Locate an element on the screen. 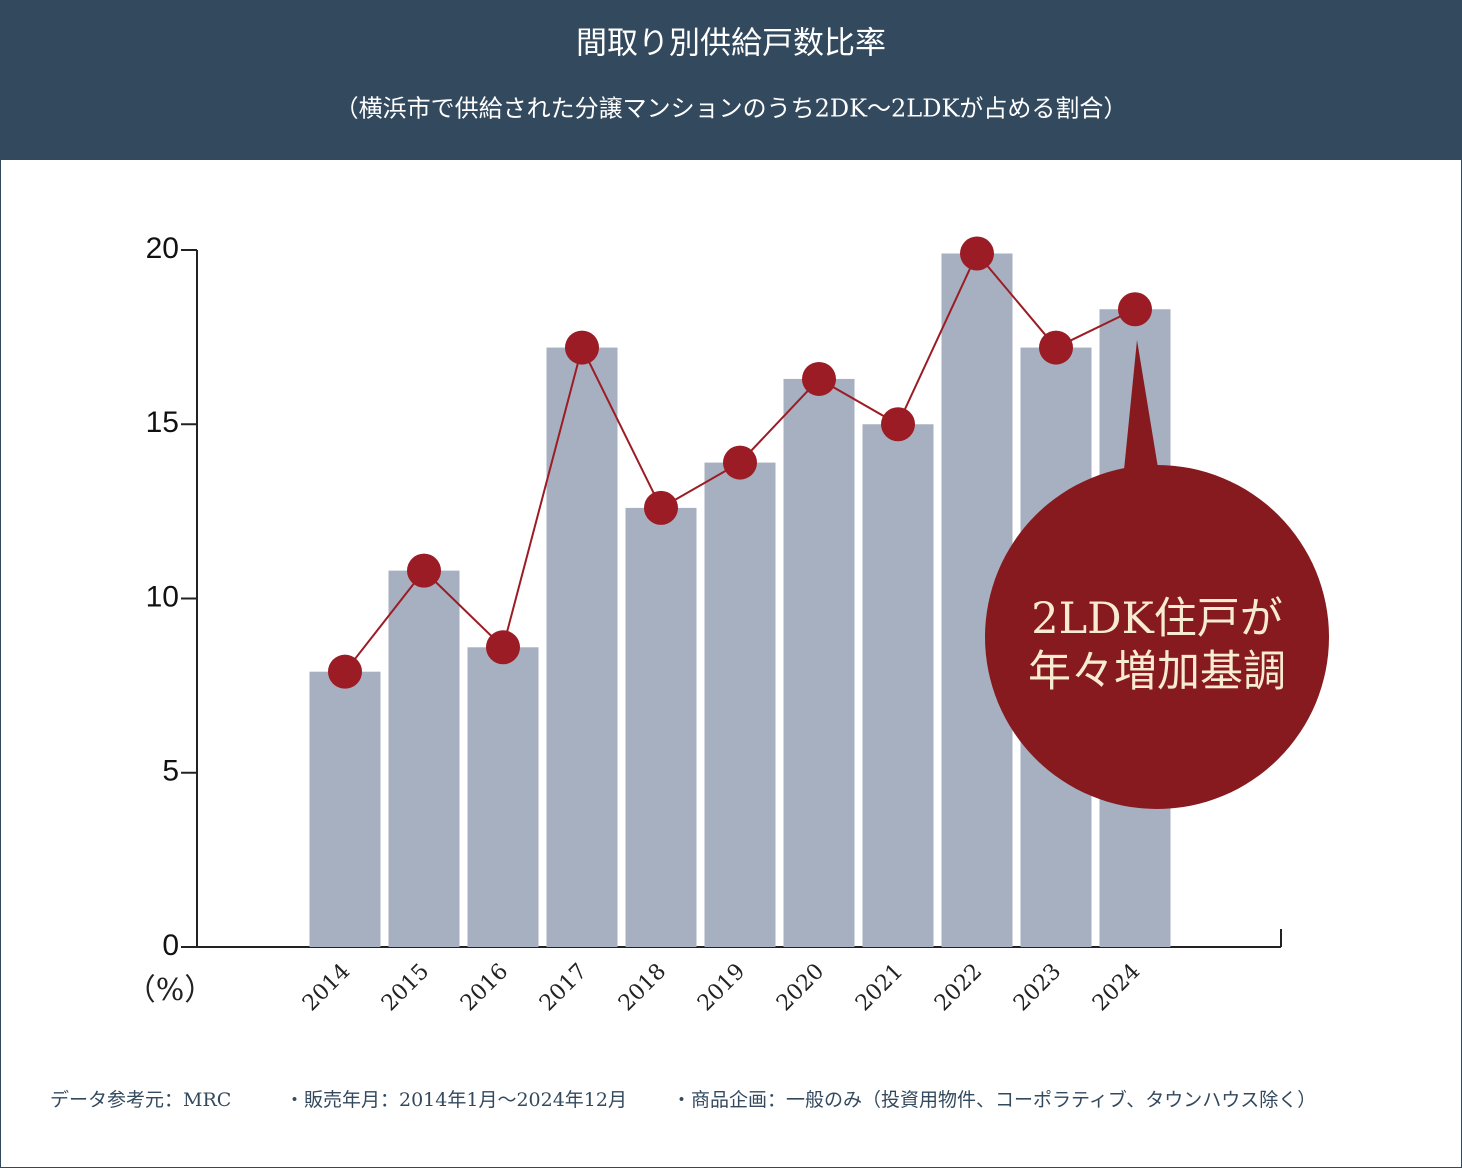 The height and width of the screenshot is (1168, 1462). callout-pointer is located at coordinates (1141, 410).